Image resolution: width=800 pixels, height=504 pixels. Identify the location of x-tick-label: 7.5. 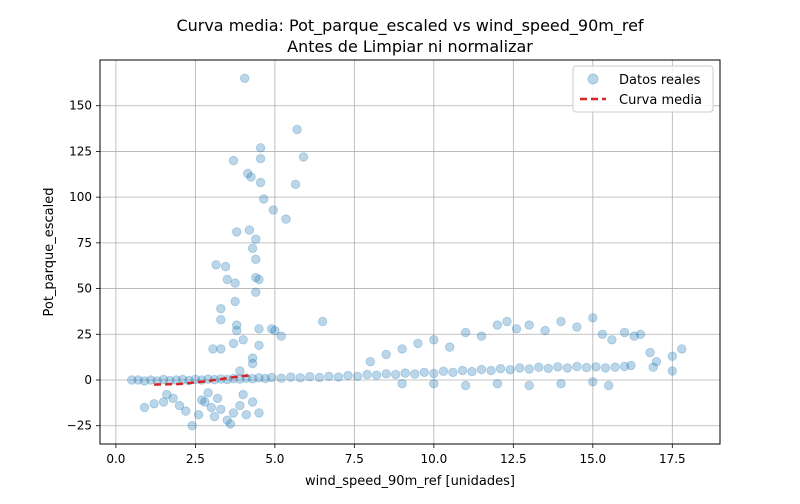
(354, 459).